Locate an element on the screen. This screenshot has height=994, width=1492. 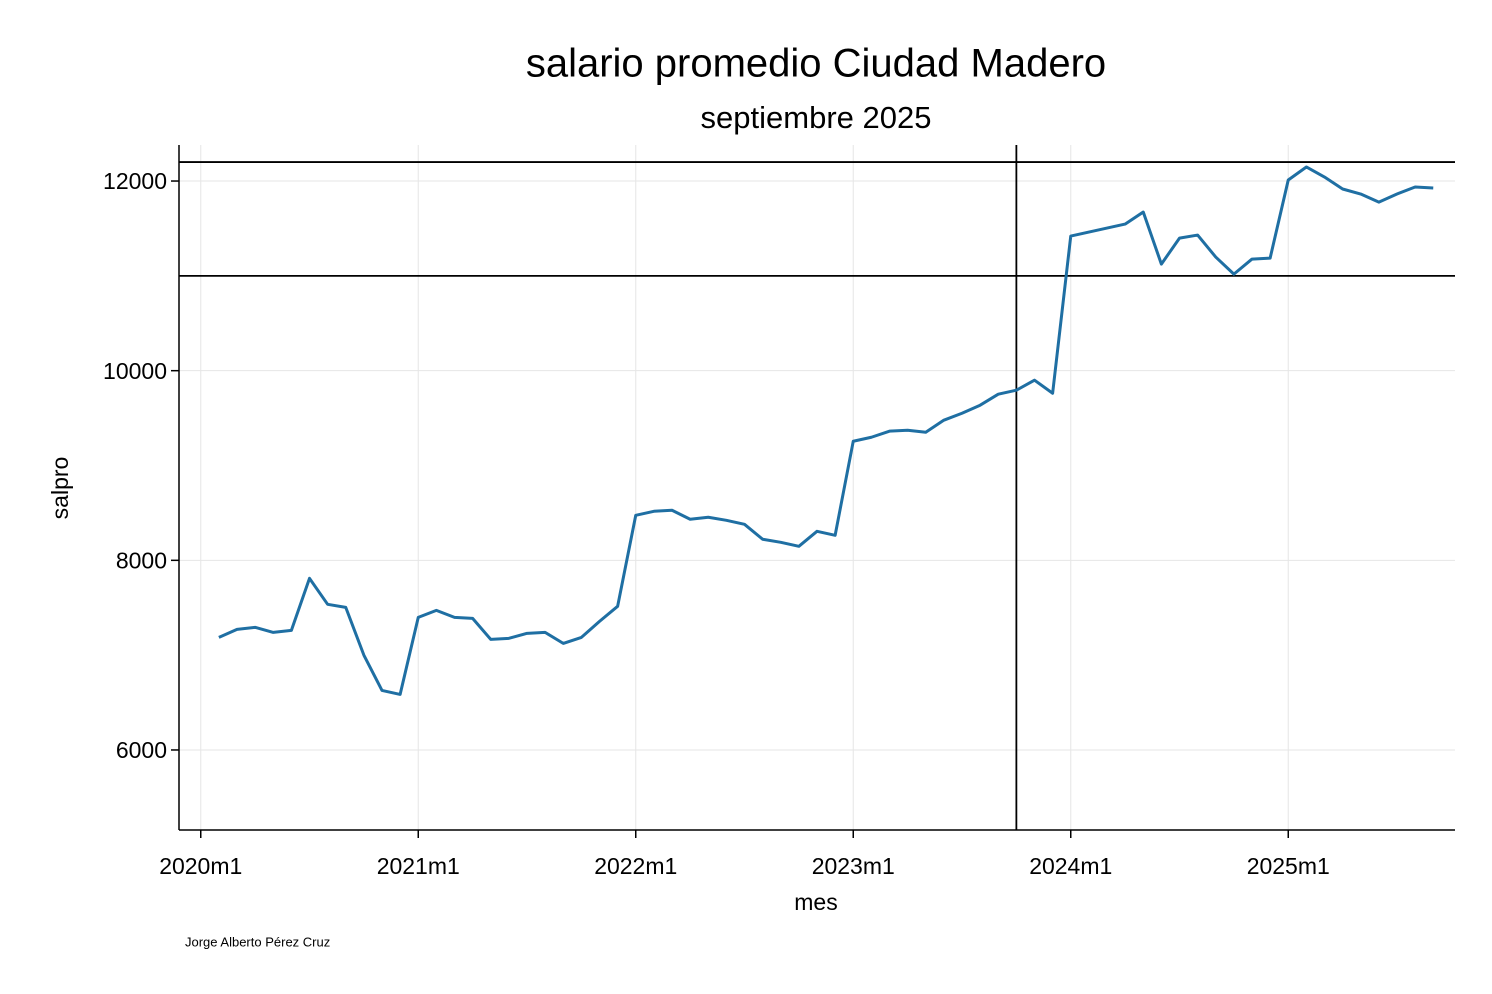
x-tick-label: 2020m1 is located at coordinates (200, 866).